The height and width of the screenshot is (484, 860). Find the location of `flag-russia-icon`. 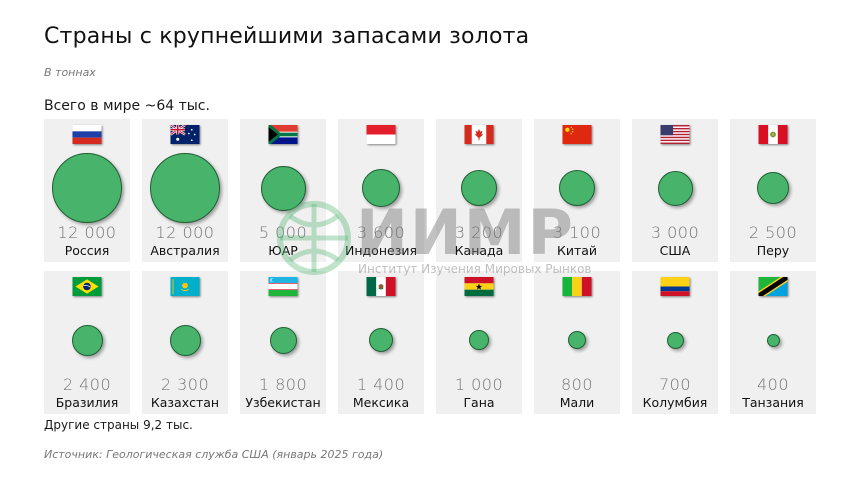

flag-russia-icon is located at coordinates (87, 134).